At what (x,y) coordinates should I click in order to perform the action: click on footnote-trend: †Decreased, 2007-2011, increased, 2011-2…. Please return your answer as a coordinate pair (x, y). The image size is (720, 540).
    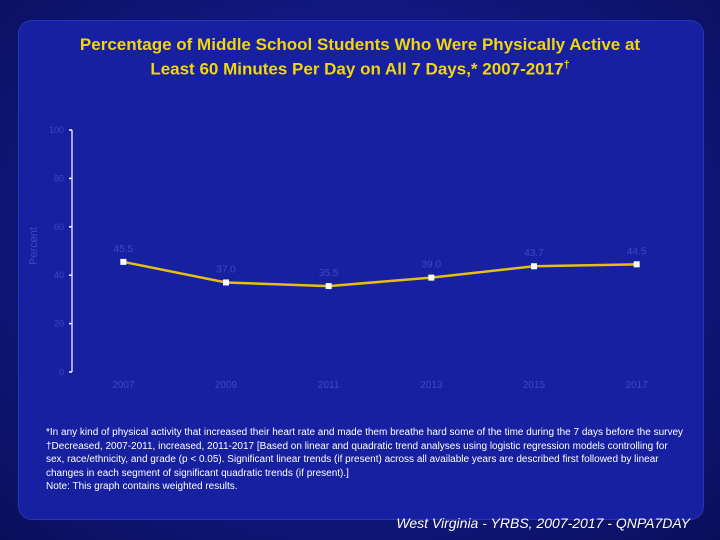
    Looking at the image, I should click on (357, 459).